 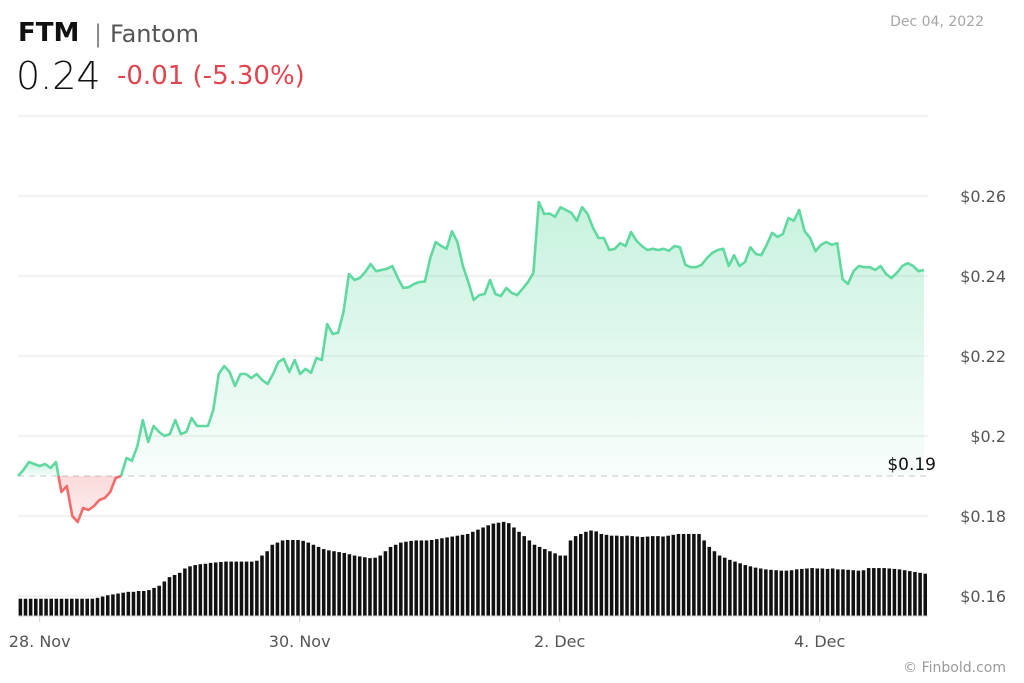 What do you see at coordinates (911, 465) in the screenshot?
I see `baseline-label: $0.19` at bounding box center [911, 465].